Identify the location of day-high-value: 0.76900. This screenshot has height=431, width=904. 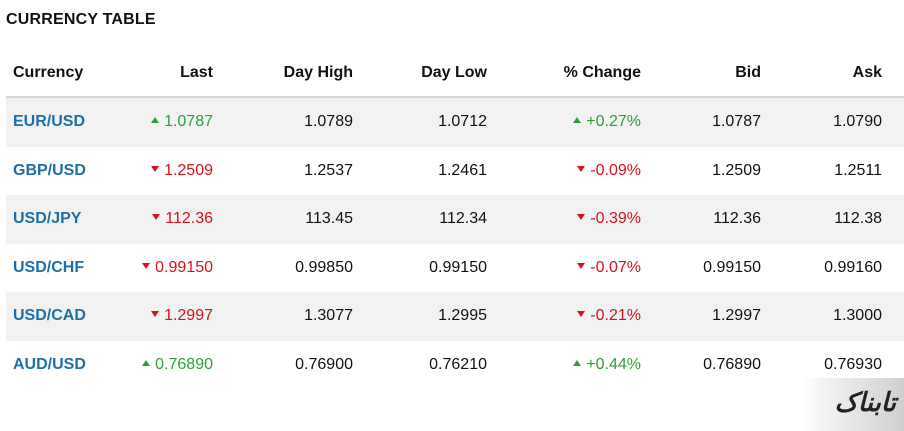
(324, 364).